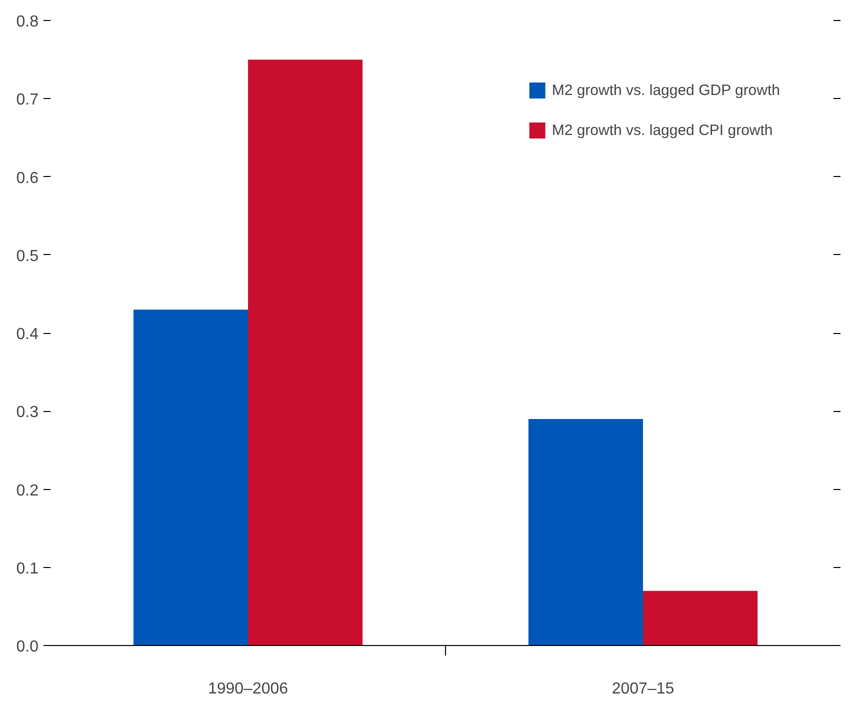 The image size is (854, 708). What do you see at coordinates (248, 689) in the screenshot?
I see `x-tick-label: 1990–2006` at bounding box center [248, 689].